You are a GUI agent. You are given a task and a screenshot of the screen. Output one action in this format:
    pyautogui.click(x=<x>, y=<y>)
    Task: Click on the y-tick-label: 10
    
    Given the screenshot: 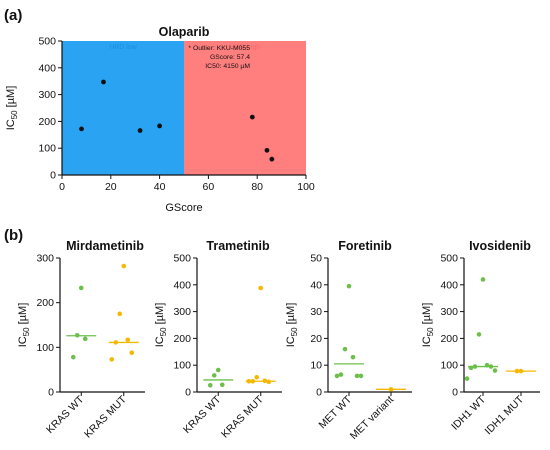 What is the action you would take?
    pyautogui.click(x=316, y=366)
    